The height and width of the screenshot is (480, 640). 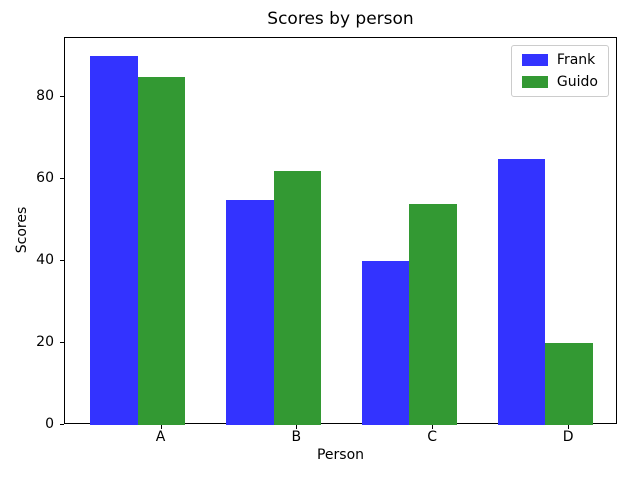 What do you see at coordinates (385, 343) in the screenshot?
I see `bar-frank-C` at bounding box center [385, 343].